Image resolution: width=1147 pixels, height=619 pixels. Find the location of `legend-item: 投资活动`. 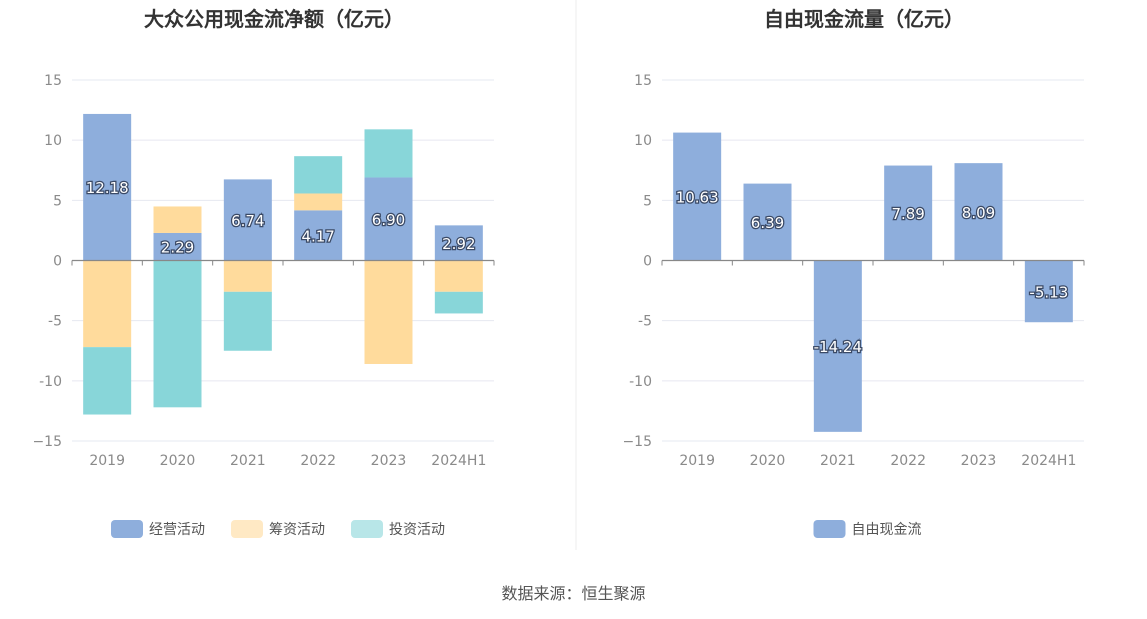

legend-item: 投资活动 is located at coordinates (398, 529).